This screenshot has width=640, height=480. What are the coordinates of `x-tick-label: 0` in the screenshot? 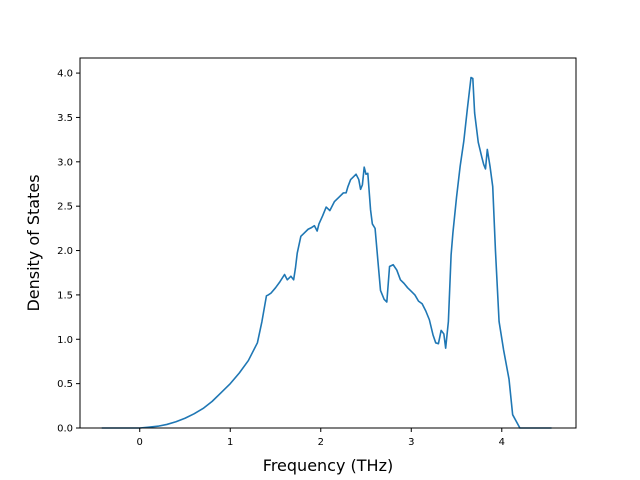 It's located at (140, 442).